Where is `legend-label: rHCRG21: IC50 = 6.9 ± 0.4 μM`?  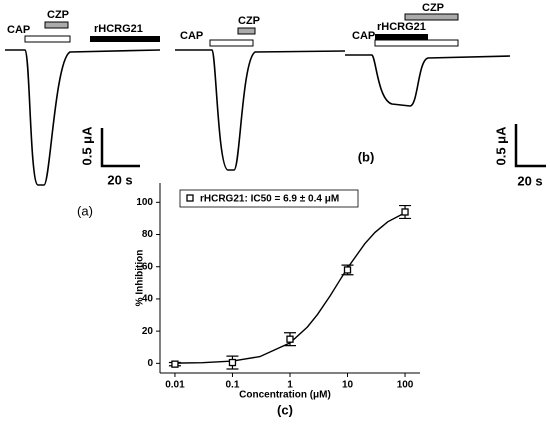 legend-label: rHCRG21: IC50 = 6.9 ± 0.4 μM is located at coordinates (269, 199).